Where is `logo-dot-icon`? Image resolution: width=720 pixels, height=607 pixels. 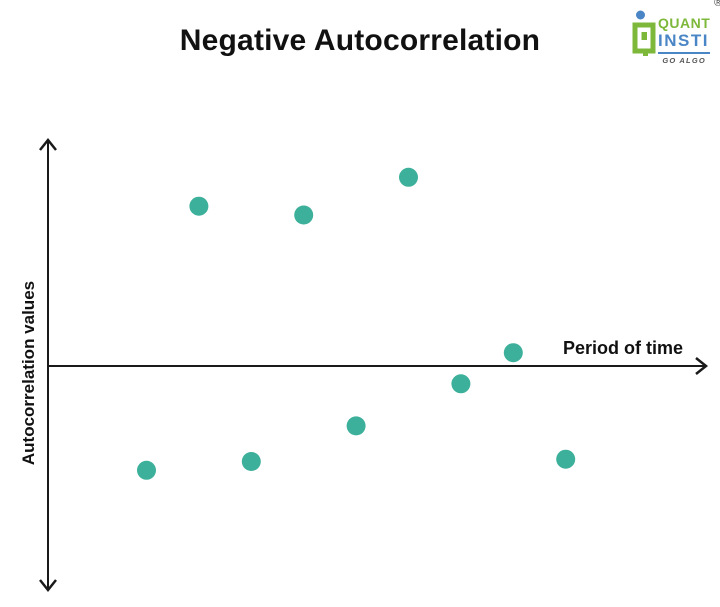
logo-dot-icon is located at coordinates (640, 15).